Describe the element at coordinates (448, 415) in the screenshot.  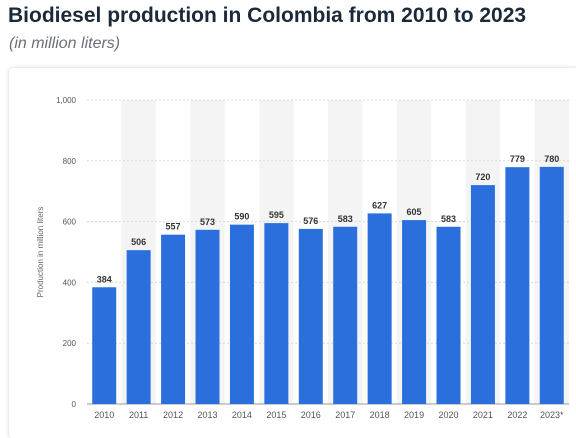
I see `x-tick-label: 2020` at that location.